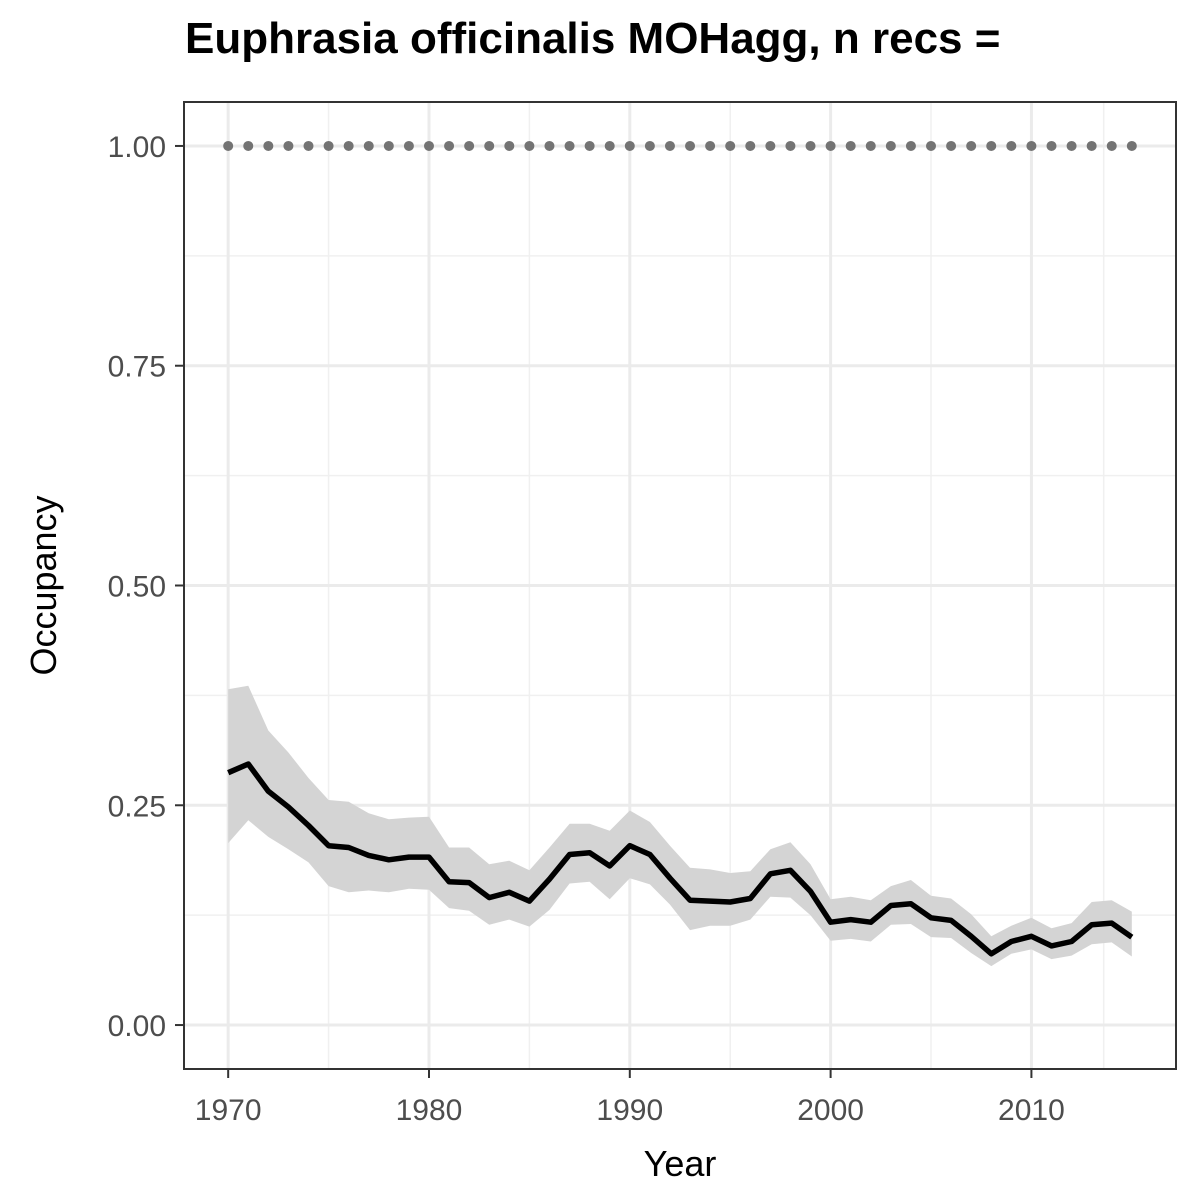 The height and width of the screenshot is (1200, 1200). Describe the element at coordinates (137, 806) in the screenshot. I see `y-tick-label: 0.25` at that location.